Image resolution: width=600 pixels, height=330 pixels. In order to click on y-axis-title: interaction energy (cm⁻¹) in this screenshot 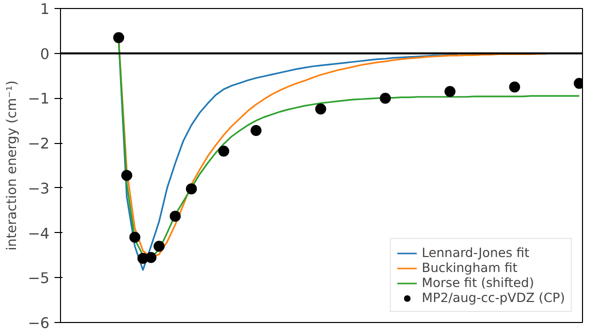, I will do `click(12, 165)`.